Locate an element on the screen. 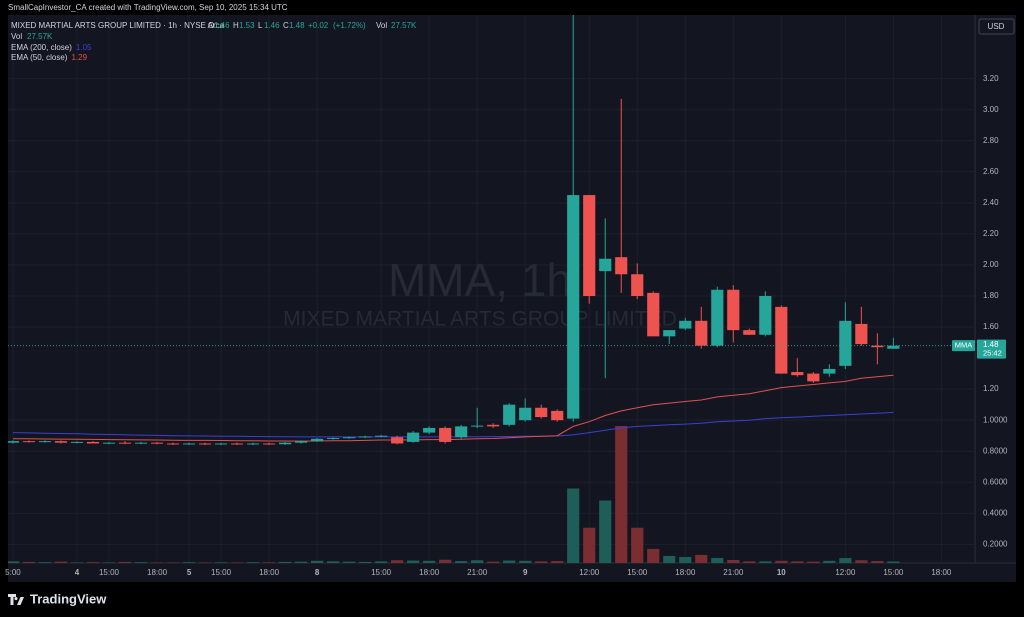 This screenshot has height=617, width=1024. legend-ohlc-name: O is located at coordinates (211, 25).